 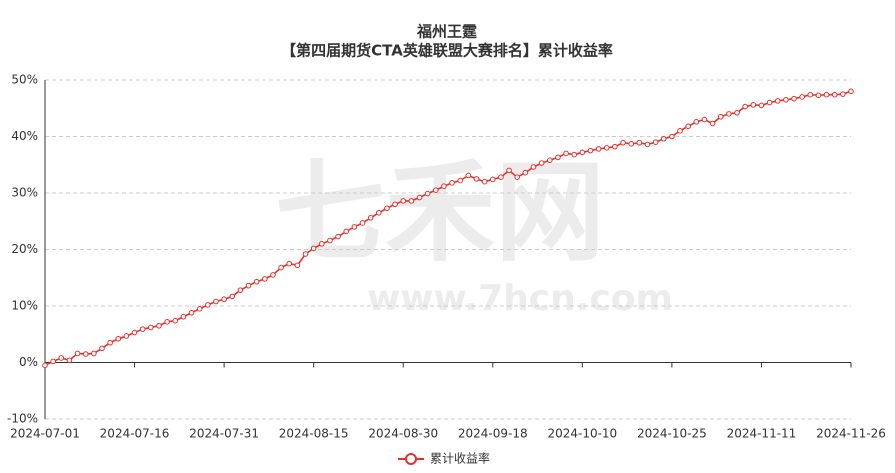 What do you see at coordinates (22, 419) in the screenshot?
I see `y-tick-label: -10%` at bounding box center [22, 419].